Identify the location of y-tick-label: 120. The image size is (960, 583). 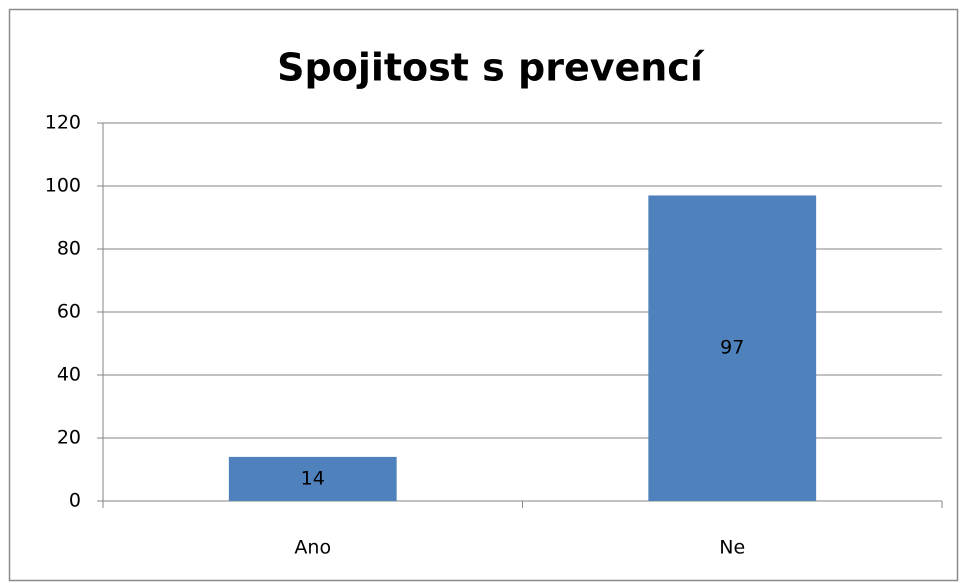
(63, 123).